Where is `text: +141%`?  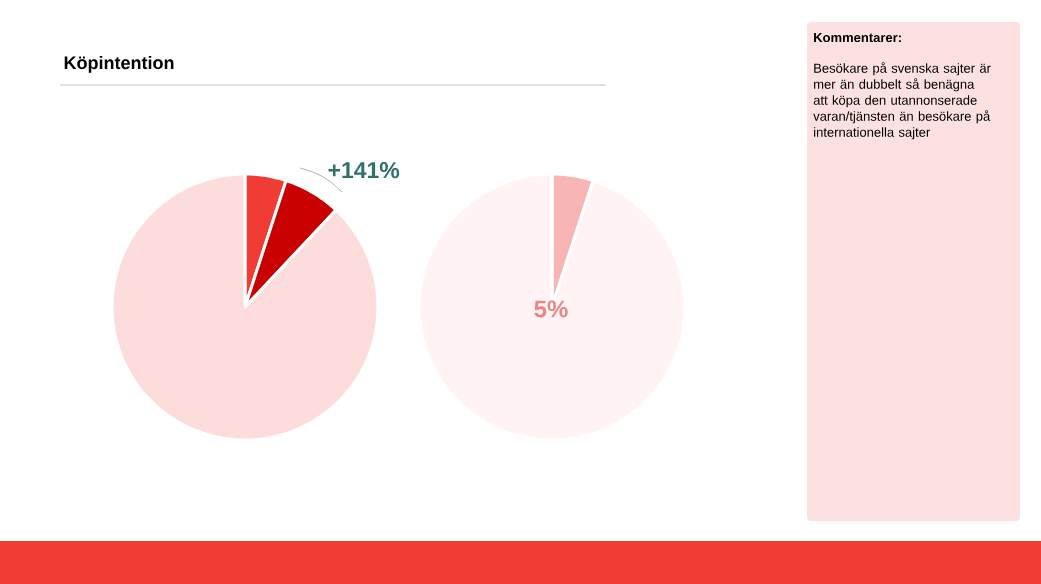
text: +141% is located at coordinates (364, 170).